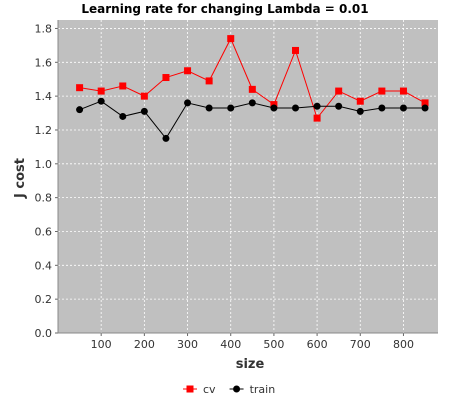  I want to click on x-tick-label: 500, so click(273, 344).